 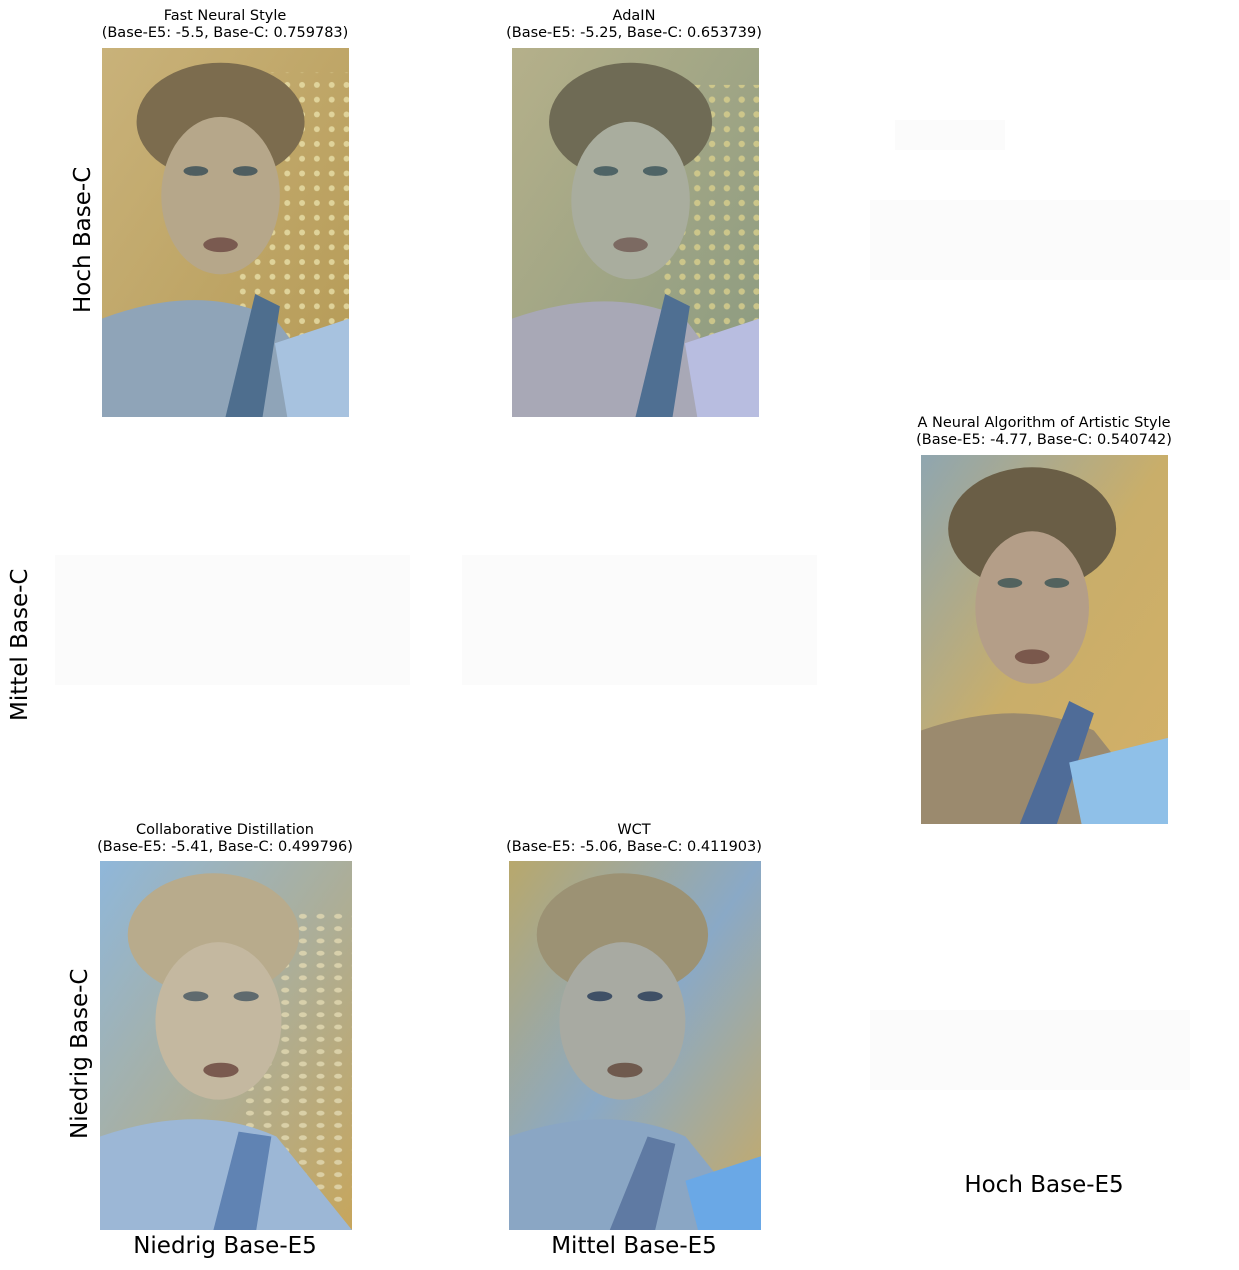 What do you see at coordinates (635, 232) in the screenshot?
I see `stylized-portrait-adain` at bounding box center [635, 232].